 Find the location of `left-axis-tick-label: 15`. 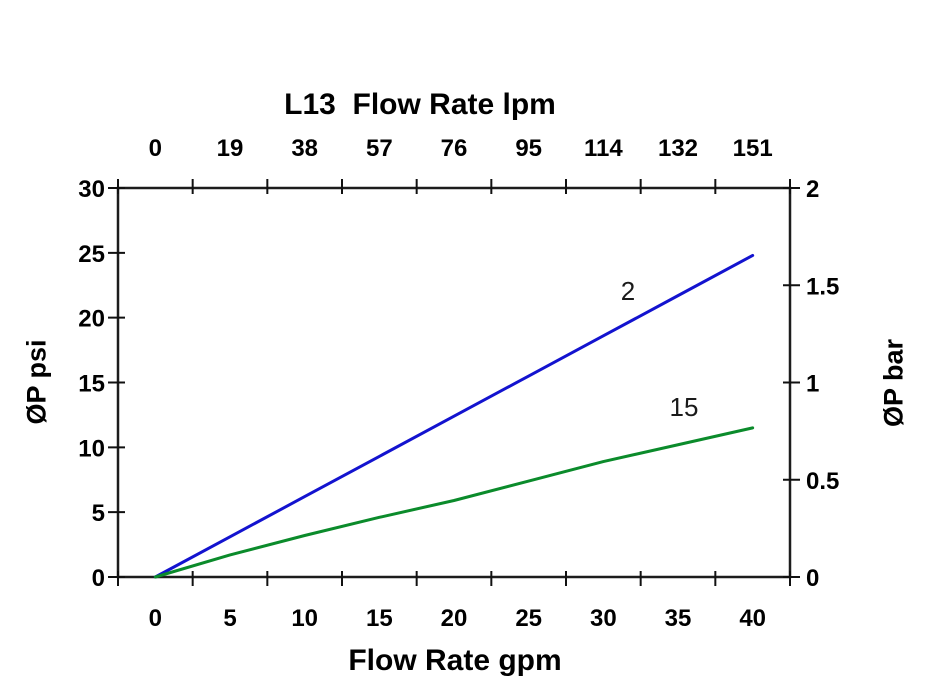

left-axis-tick-label: 15 is located at coordinates (91, 384).